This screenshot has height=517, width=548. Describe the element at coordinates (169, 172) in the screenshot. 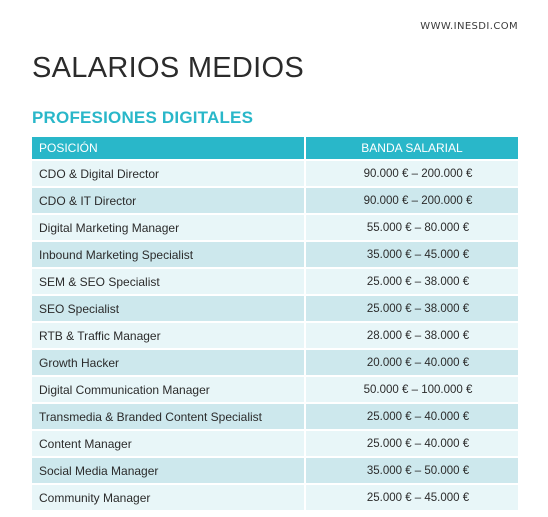

I see `position-cell: CDO & Digital Director` at that location.